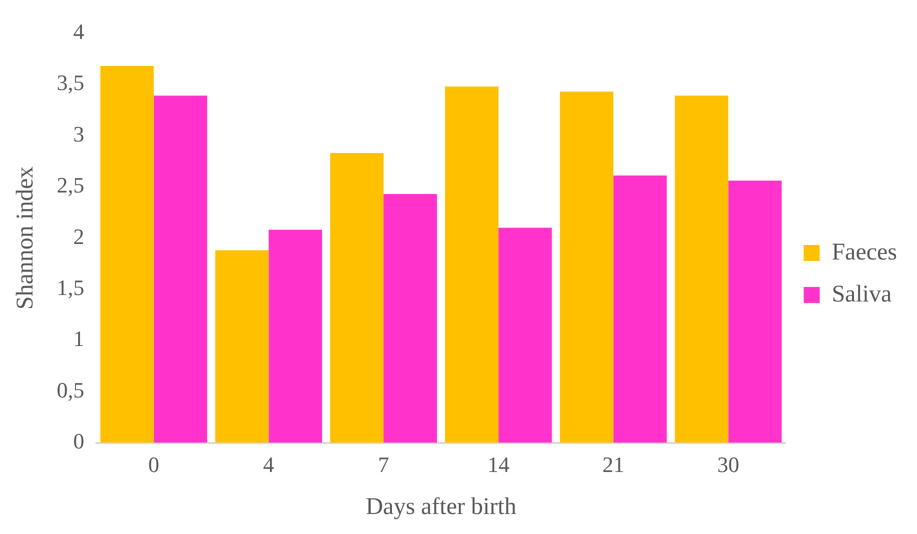 The height and width of the screenshot is (534, 917). I want to click on y-tick-label: 3, so click(78, 133).